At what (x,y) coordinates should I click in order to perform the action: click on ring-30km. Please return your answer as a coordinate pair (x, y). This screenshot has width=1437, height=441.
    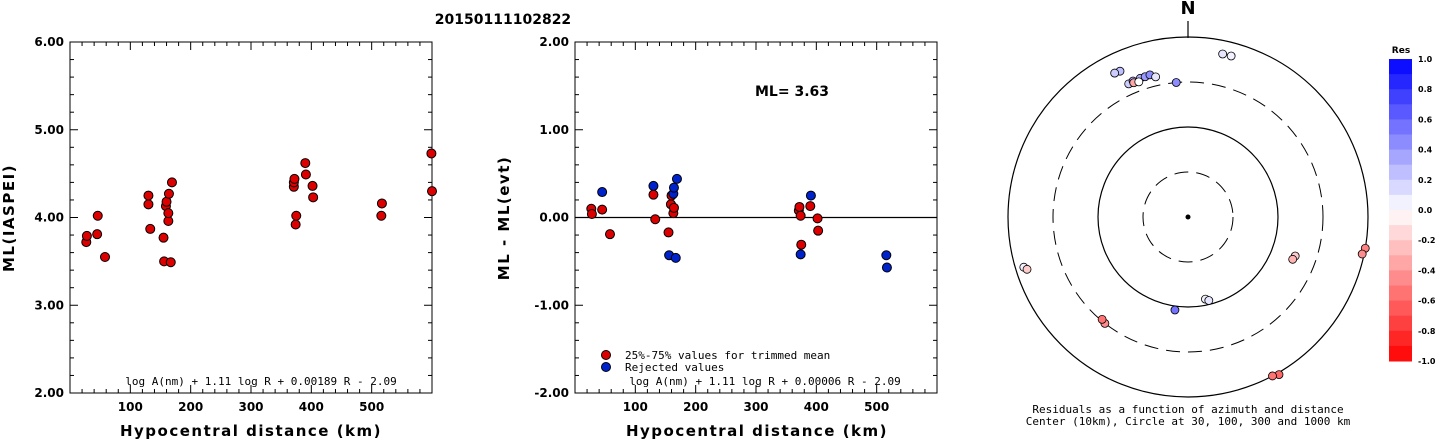
    Looking at the image, I should click on (1188, 217).